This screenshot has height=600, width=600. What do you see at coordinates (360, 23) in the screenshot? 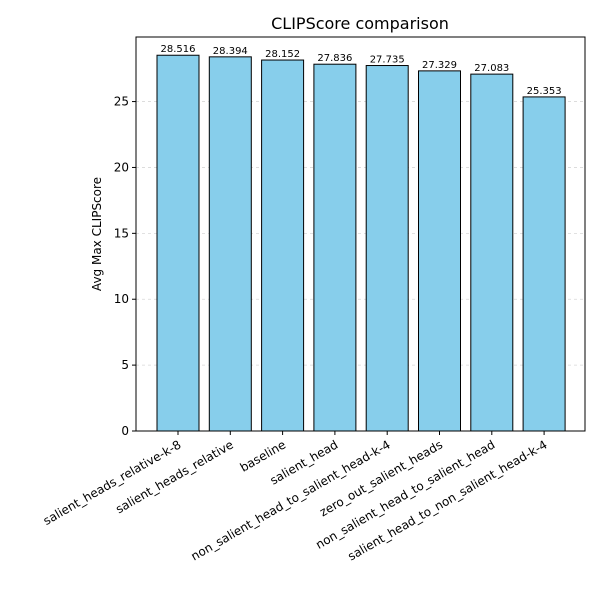
I see `chart-title: CLIPScore comparison` at bounding box center [360, 23].